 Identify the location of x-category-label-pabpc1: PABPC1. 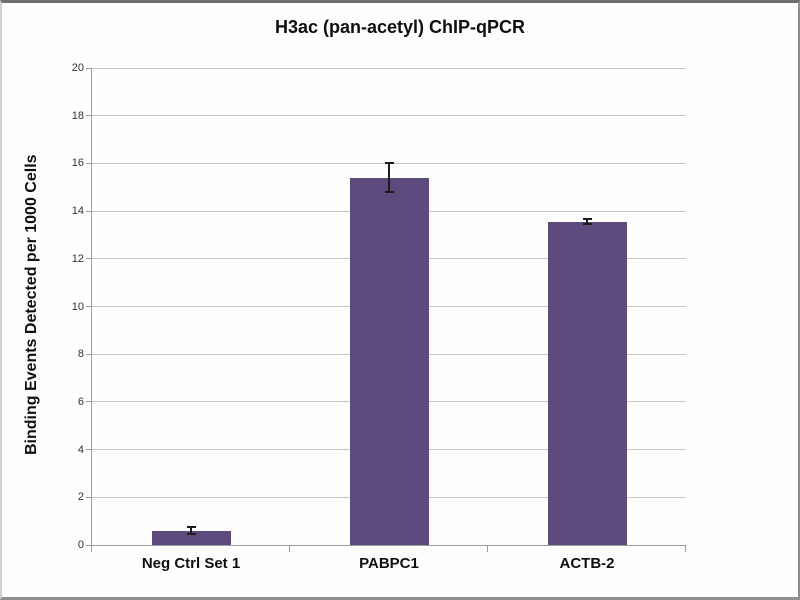
(389, 563).